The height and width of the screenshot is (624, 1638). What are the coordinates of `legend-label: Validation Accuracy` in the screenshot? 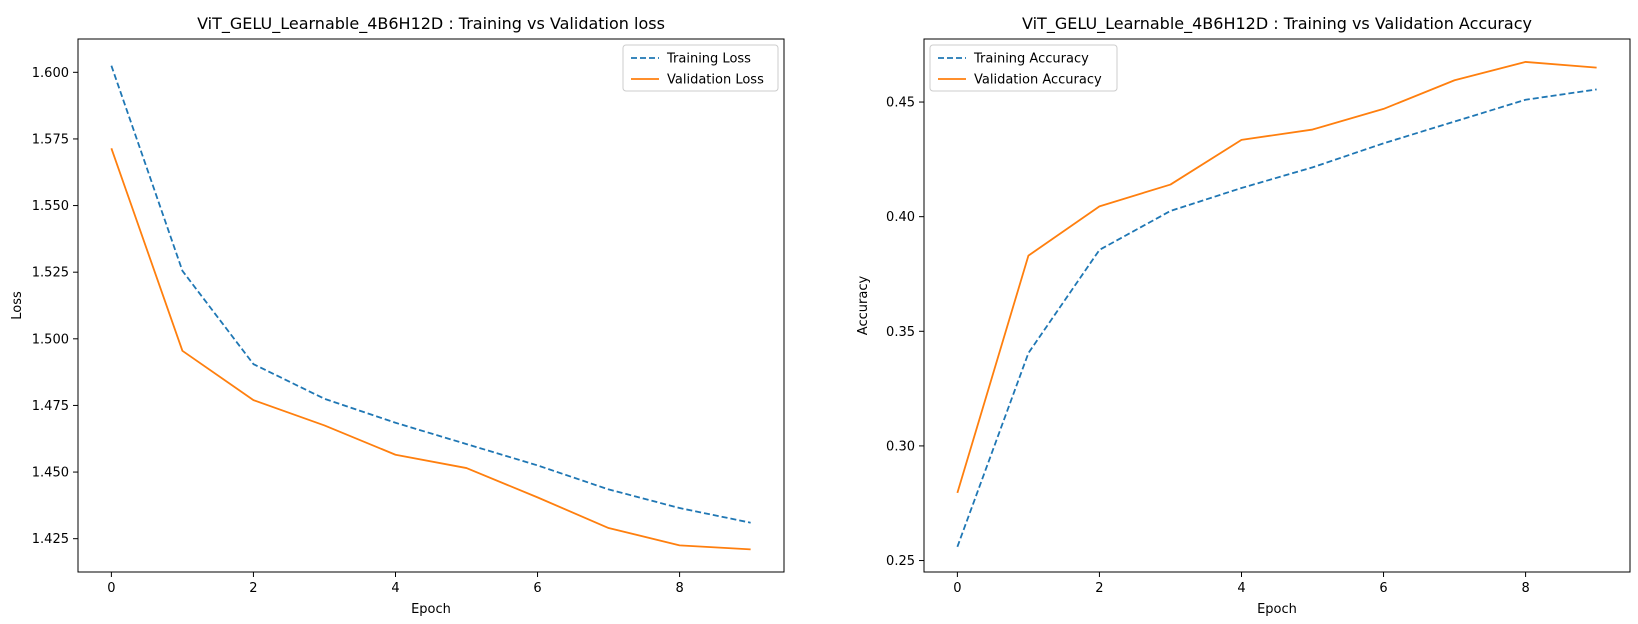 It's located at (1038, 80).